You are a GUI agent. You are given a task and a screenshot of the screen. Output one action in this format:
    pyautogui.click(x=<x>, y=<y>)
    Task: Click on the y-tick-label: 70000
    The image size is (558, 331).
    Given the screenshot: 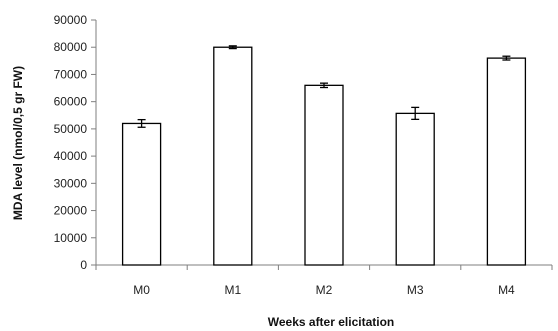 What is the action you would take?
    pyautogui.click(x=71, y=74)
    